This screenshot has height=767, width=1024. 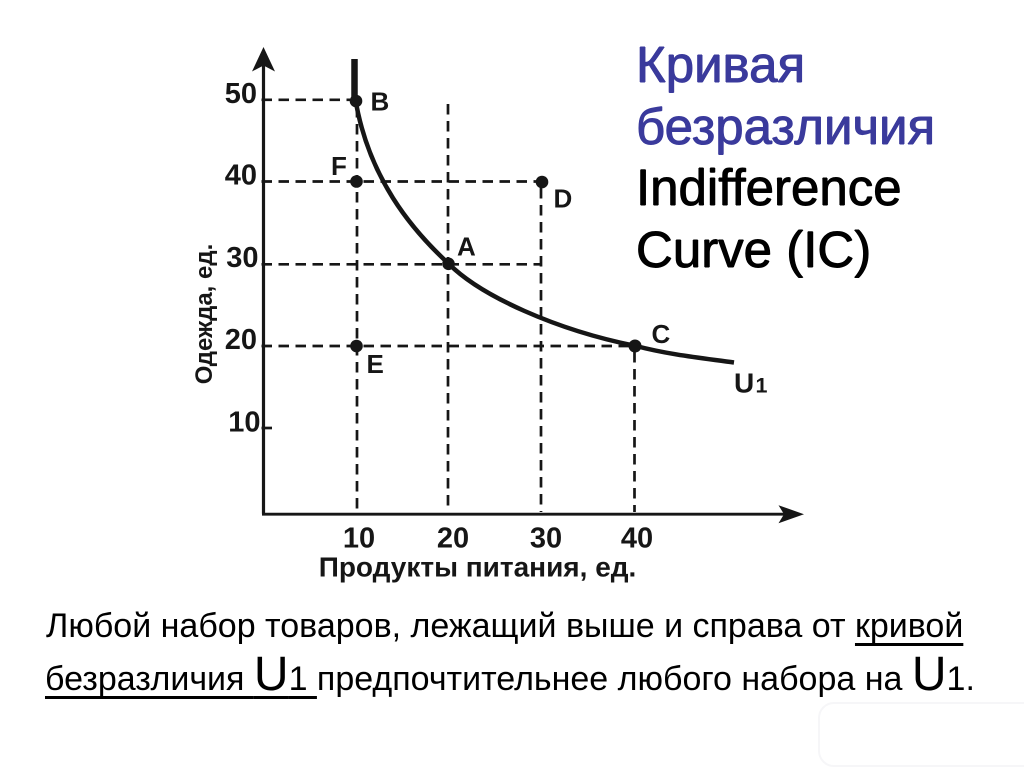 I want to click on svg-text: 50, so click(x=241, y=94).